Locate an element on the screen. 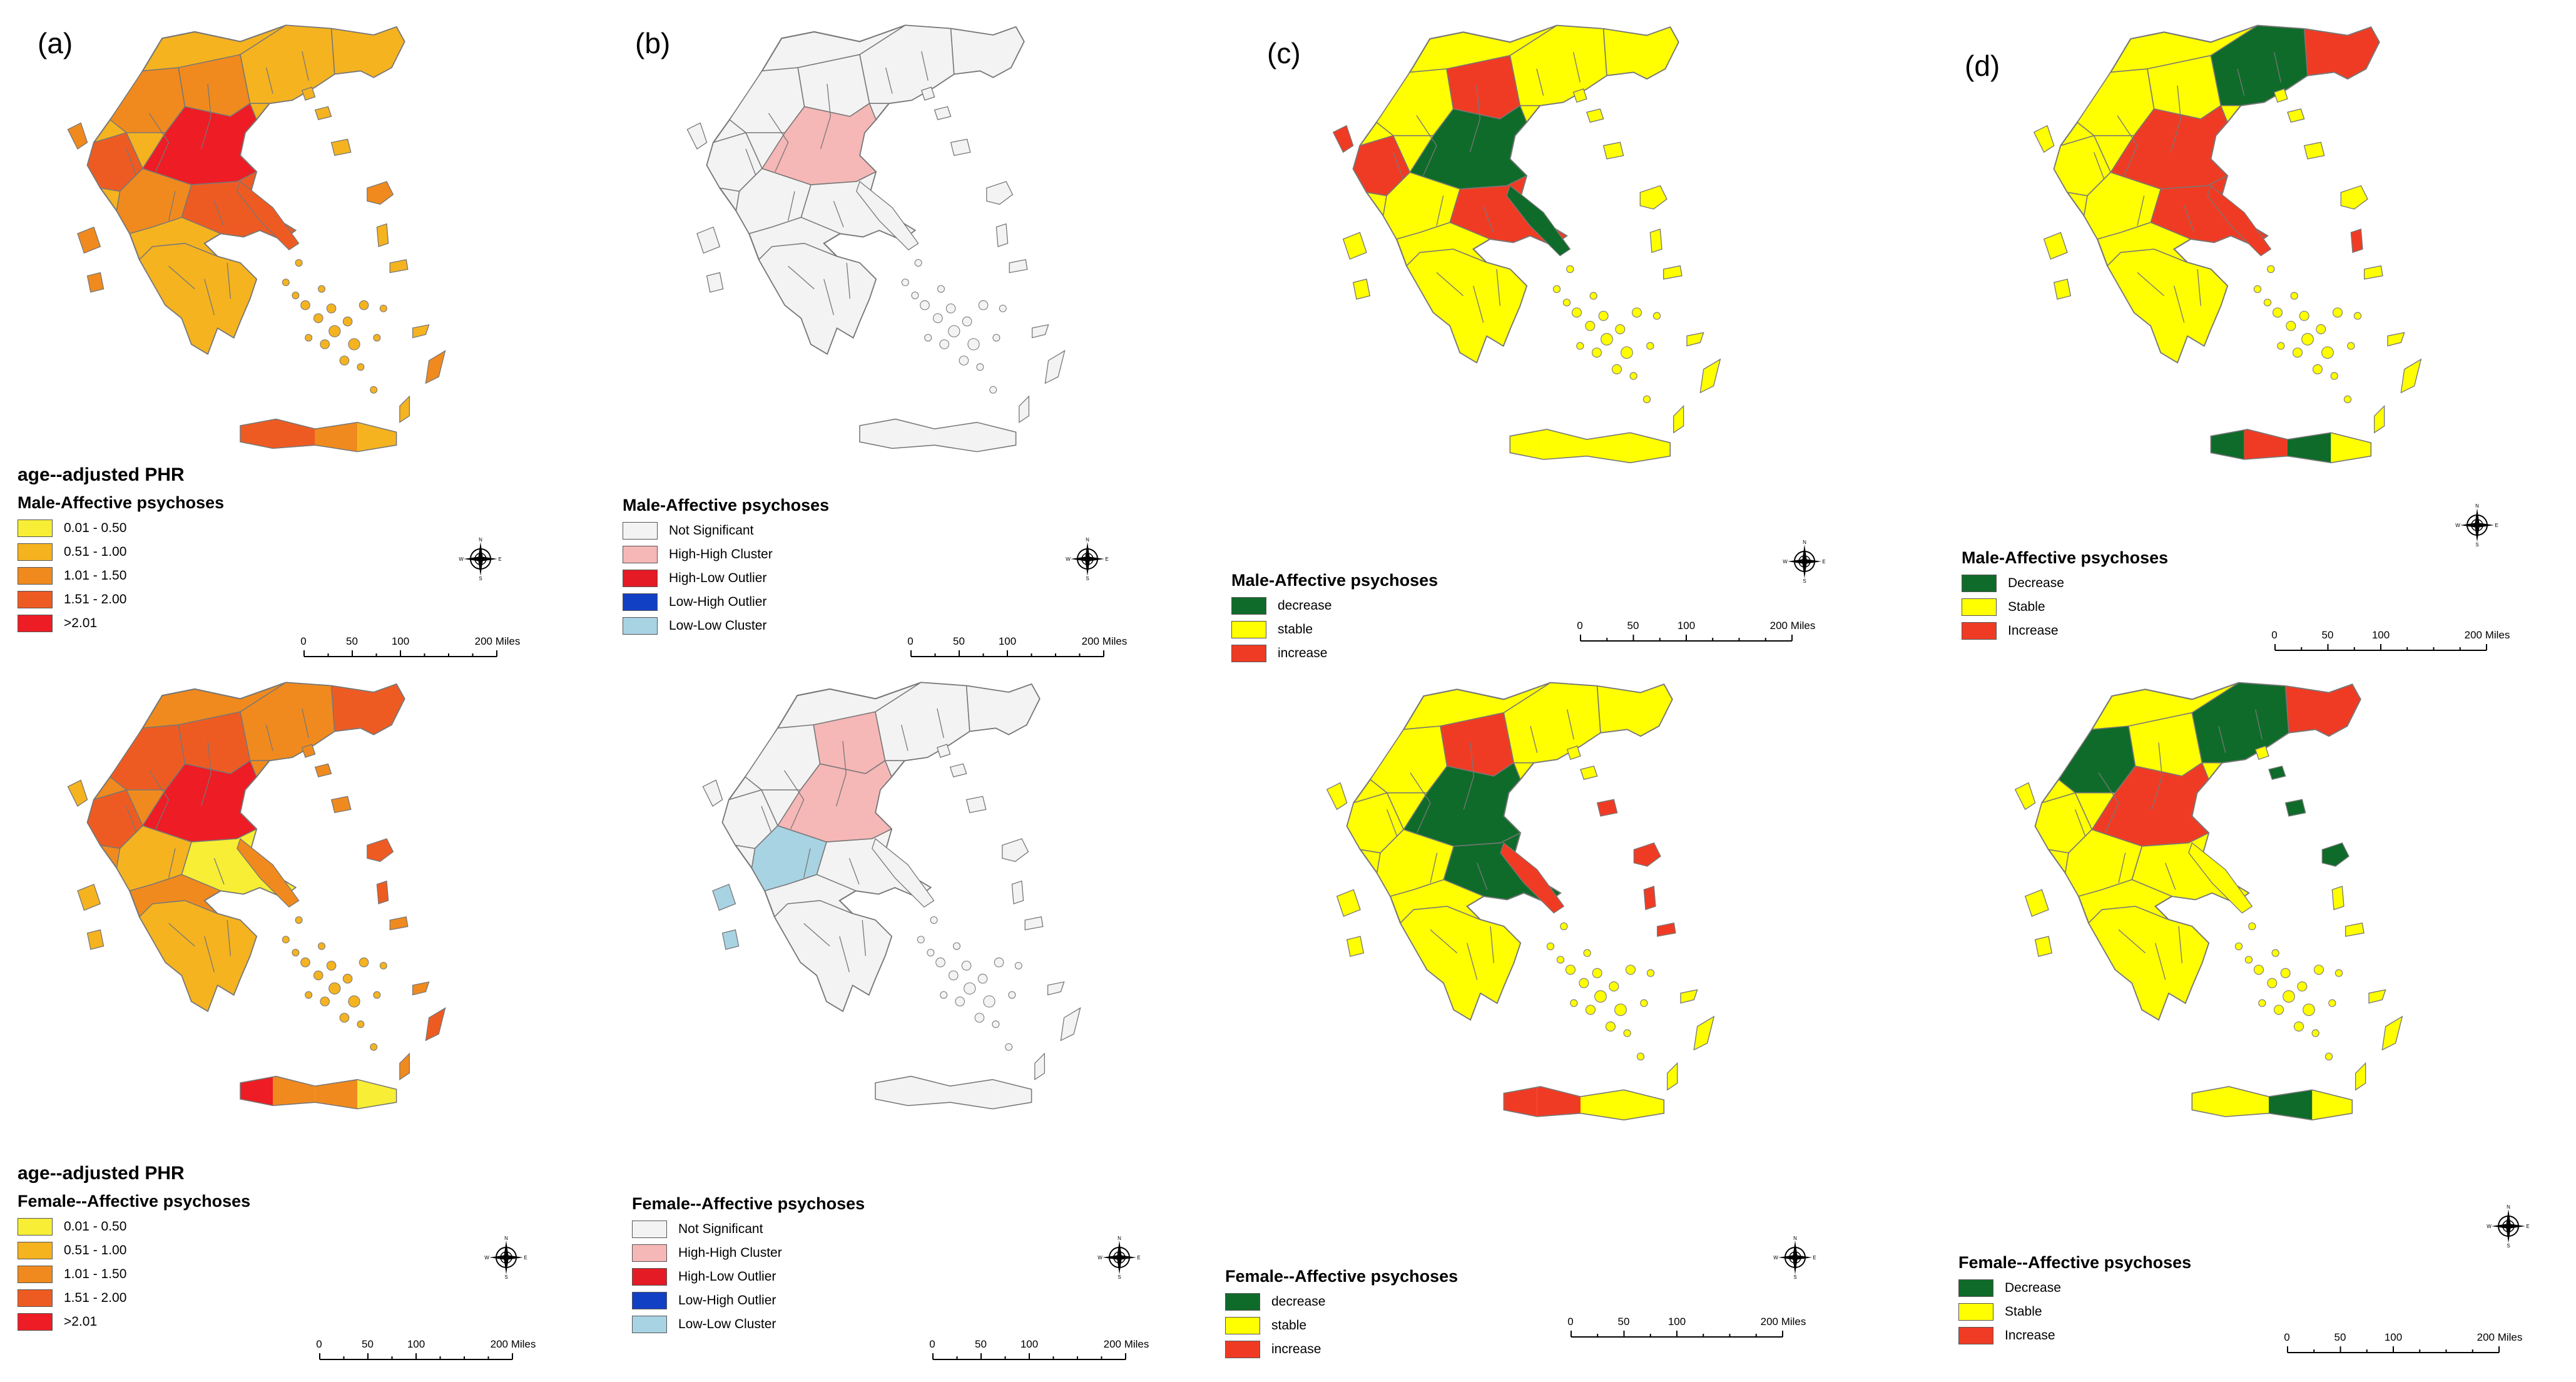  scale-tick-label: 100 is located at coordinates (2380, 635).